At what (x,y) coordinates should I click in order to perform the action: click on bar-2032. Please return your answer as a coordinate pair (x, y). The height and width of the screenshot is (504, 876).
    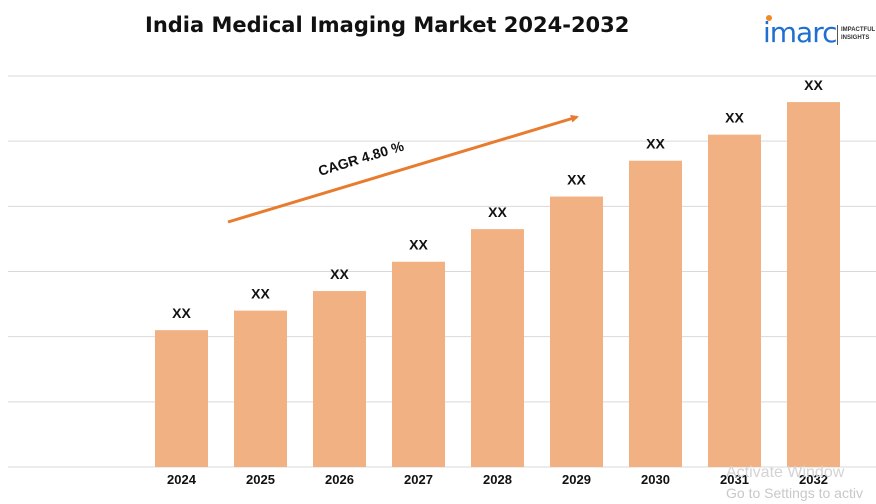
    Looking at the image, I should click on (813, 285).